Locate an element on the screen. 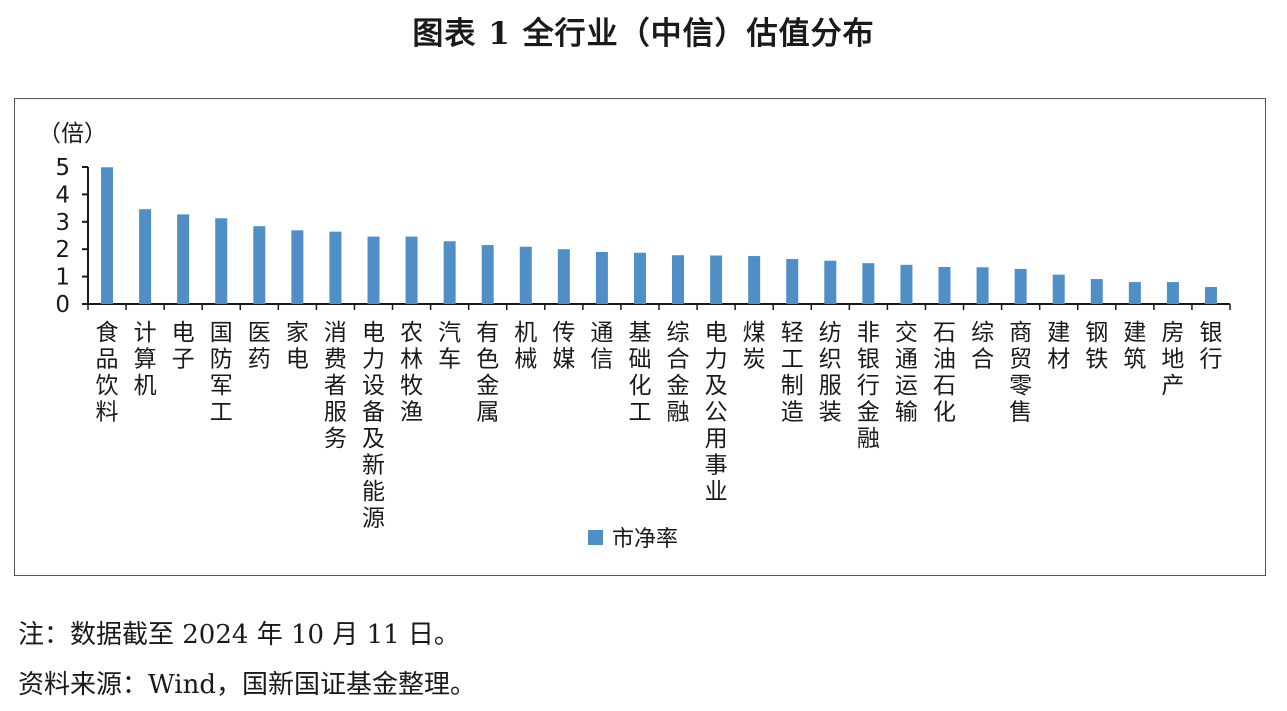  x-category-label: 汽车 is located at coordinates (449, 346).